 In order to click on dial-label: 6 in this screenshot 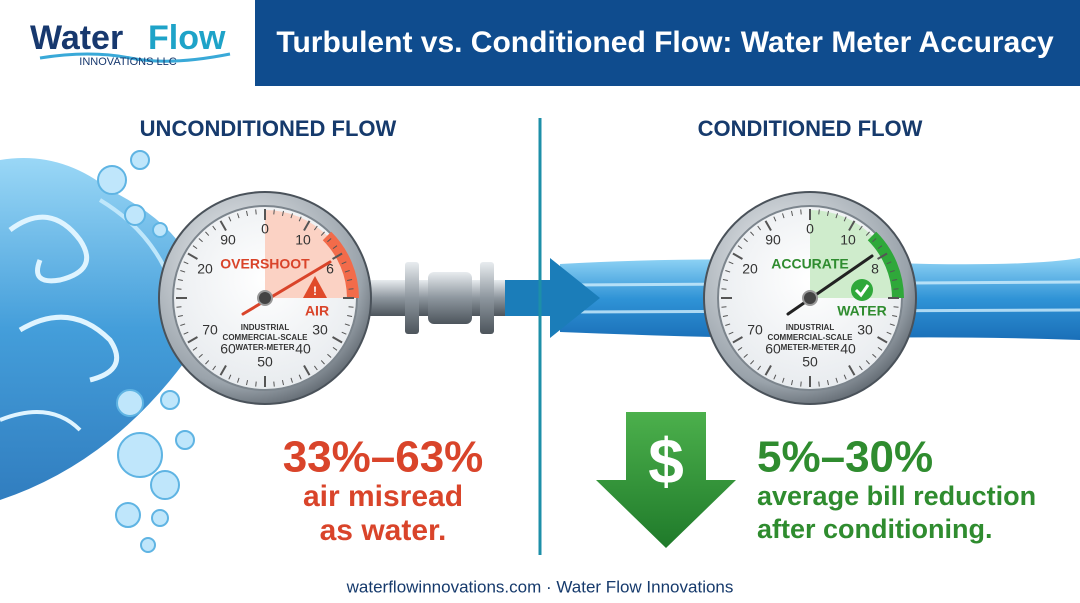, I will do `click(330, 269)`.